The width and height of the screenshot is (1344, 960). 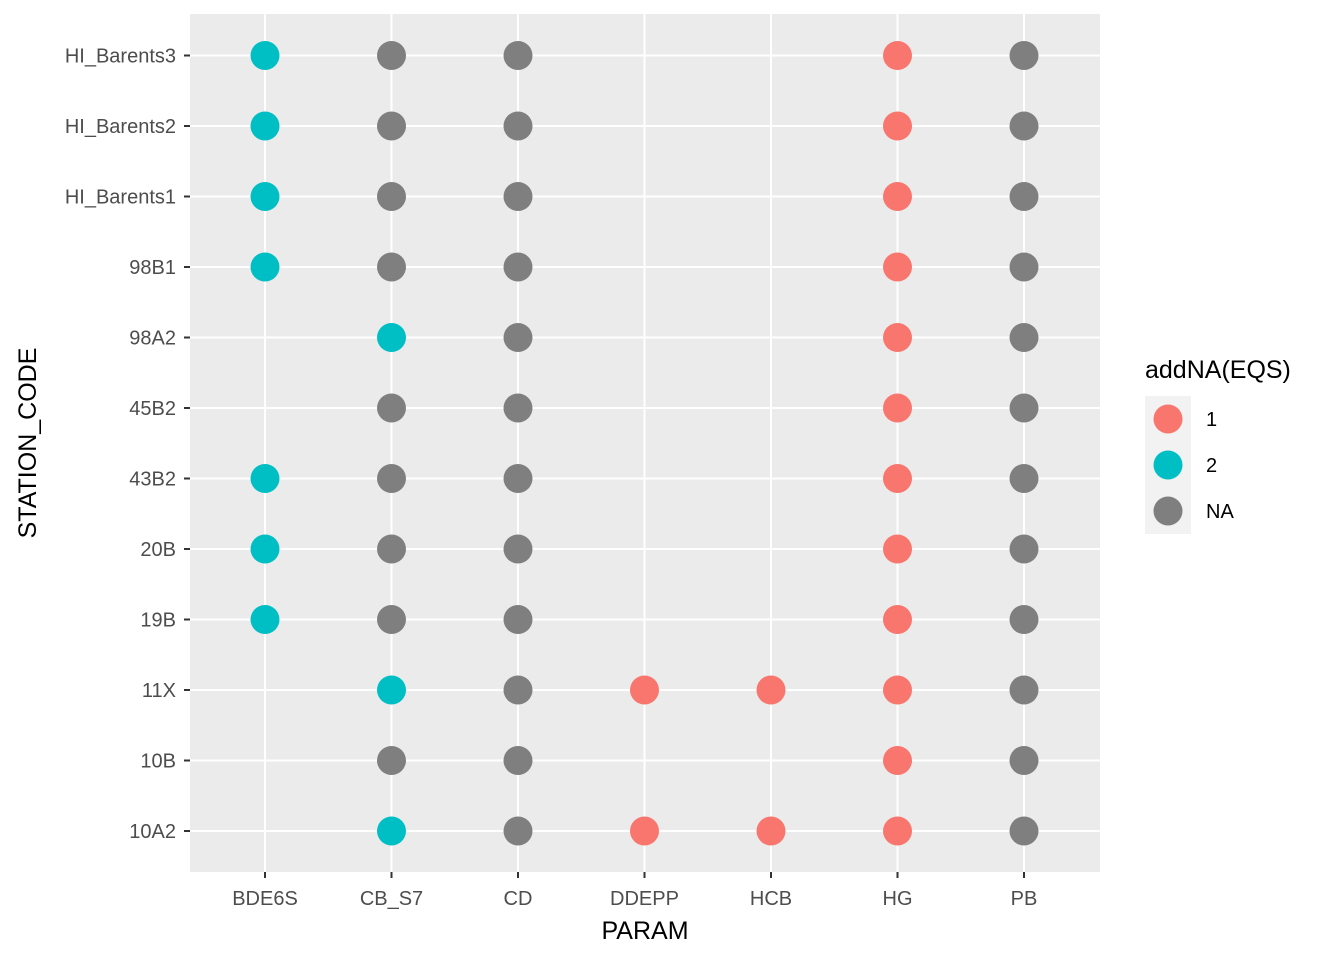 What do you see at coordinates (158, 550) in the screenshot?
I see `y-tick-label: 20B` at bounding box center [158, 550].